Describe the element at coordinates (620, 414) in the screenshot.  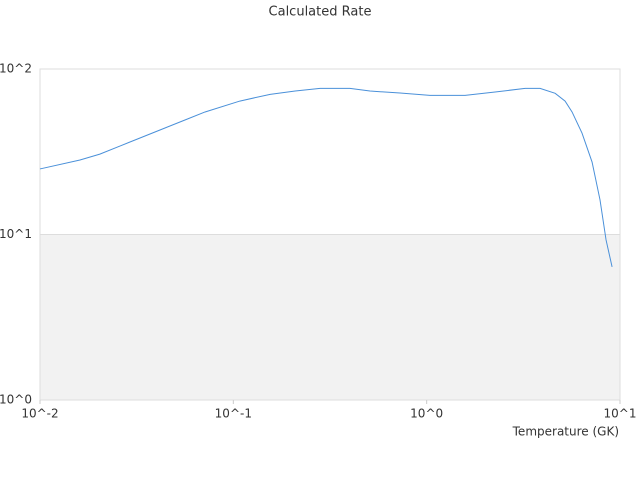
I see `x-tick-label: 10^1` at that location.